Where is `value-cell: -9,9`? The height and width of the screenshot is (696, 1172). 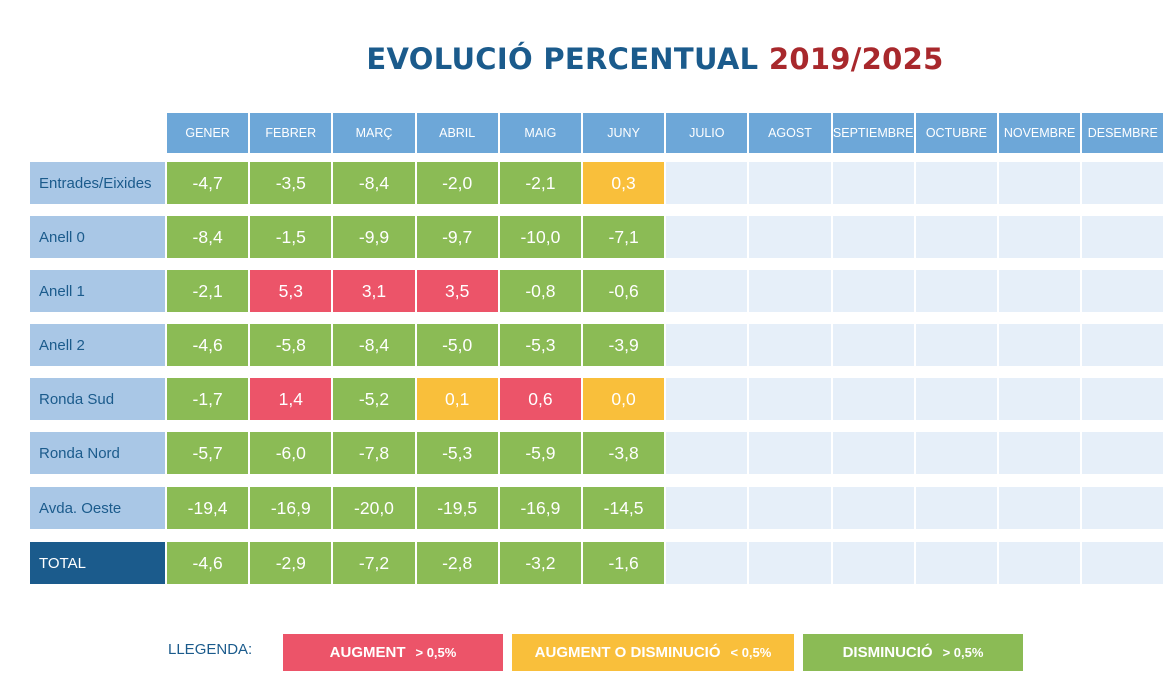 value-cell: -9,9 is located at coordinates (374, 237).